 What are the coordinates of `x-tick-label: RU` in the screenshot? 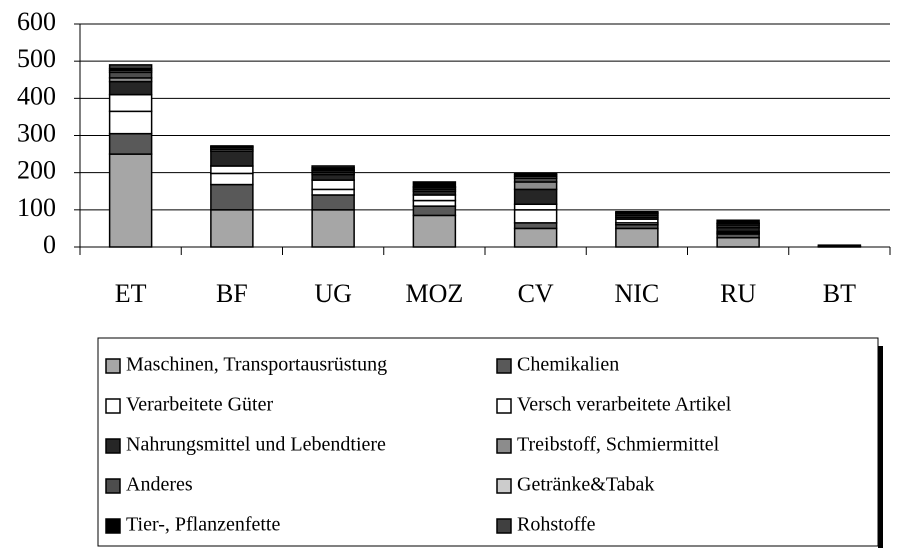 It's located at (738, 293).